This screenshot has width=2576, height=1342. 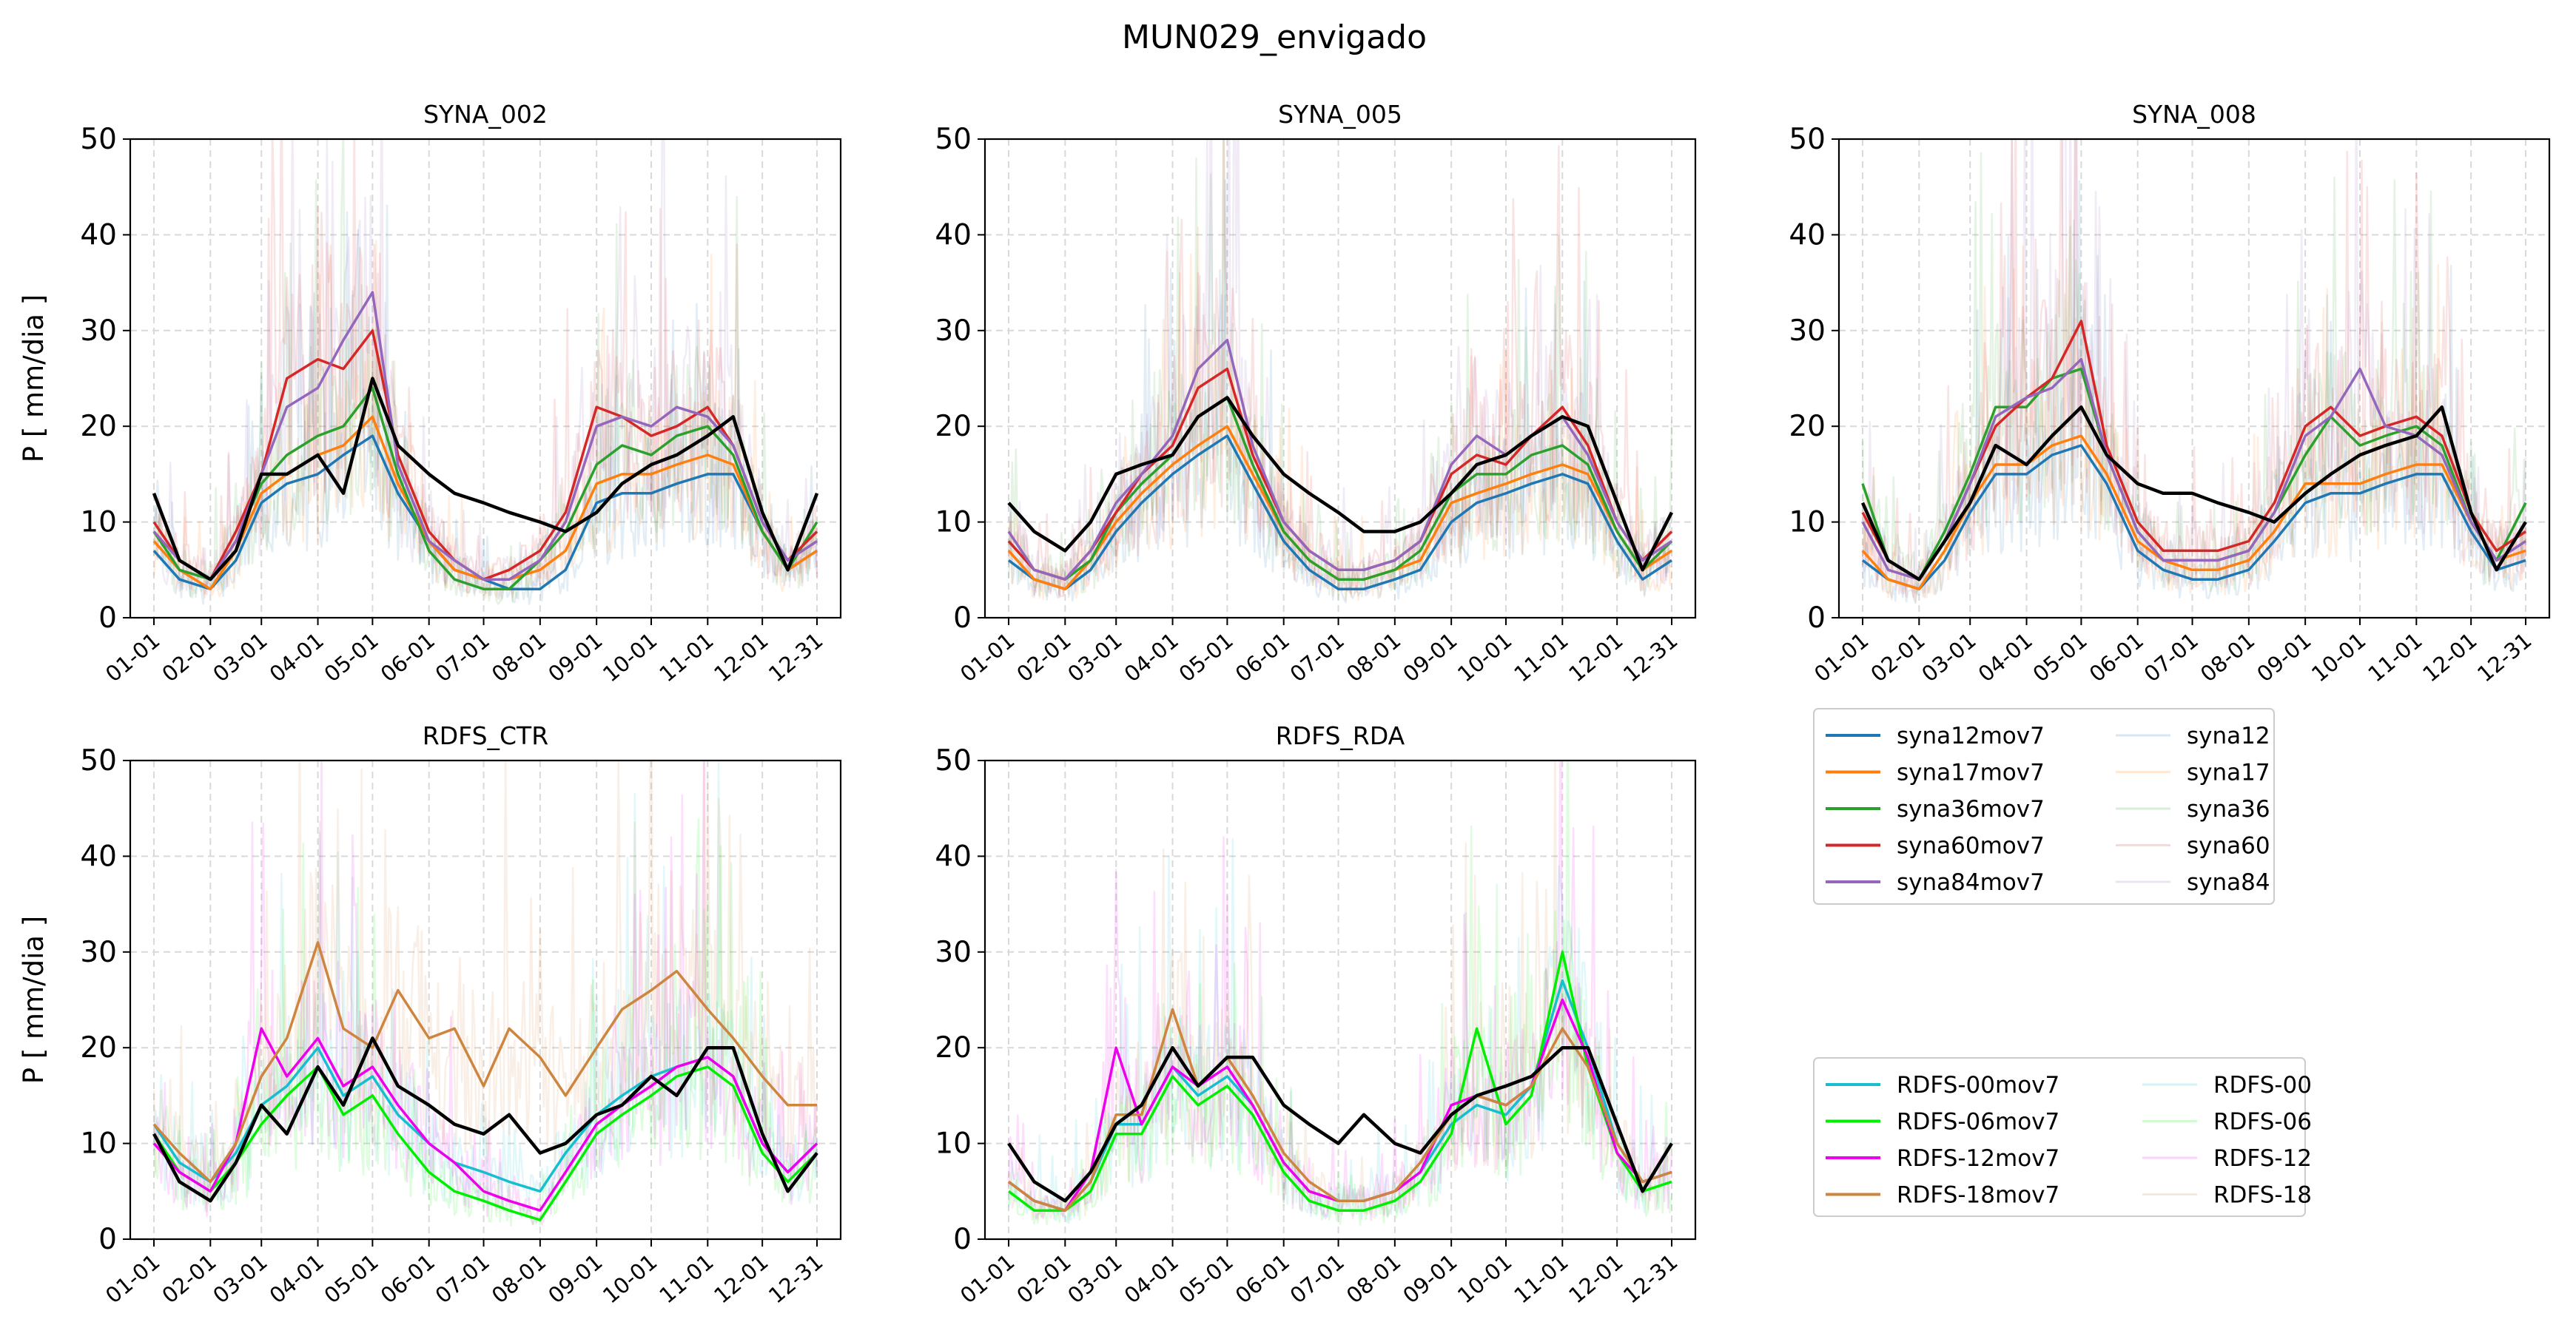 I want to click on legend-label: syna84, so click(x=2228, y=882).